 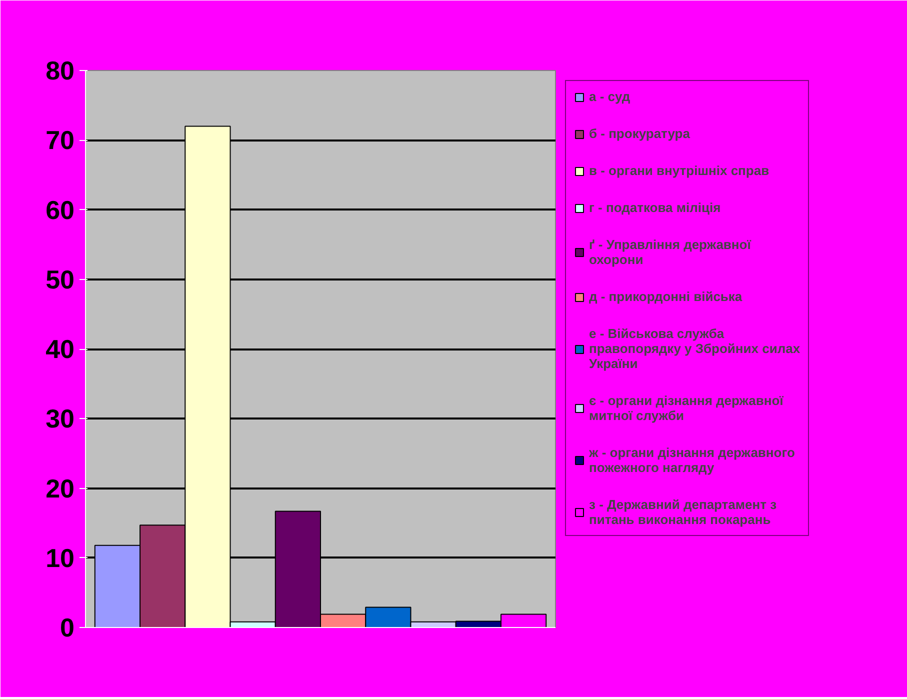 I want to click on y-tick-label: 20, so click(x=60, y=488).